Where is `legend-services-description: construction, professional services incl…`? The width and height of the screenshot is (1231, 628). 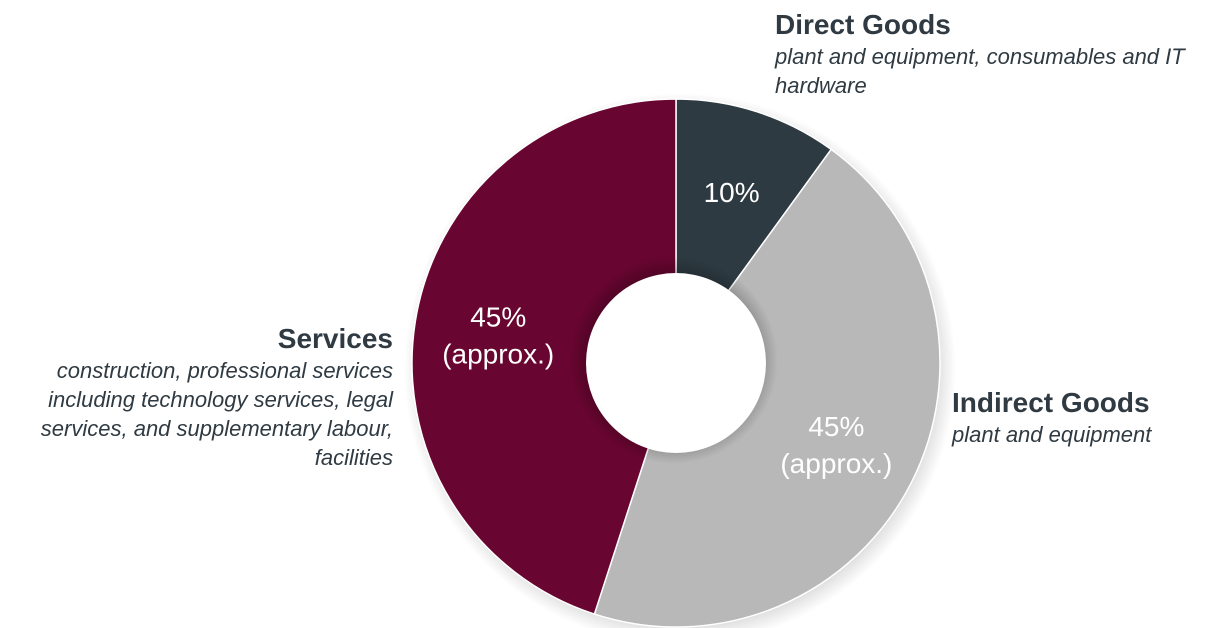 legend-services-description: construction, professional services incl… is located at coordinates (216, 414).